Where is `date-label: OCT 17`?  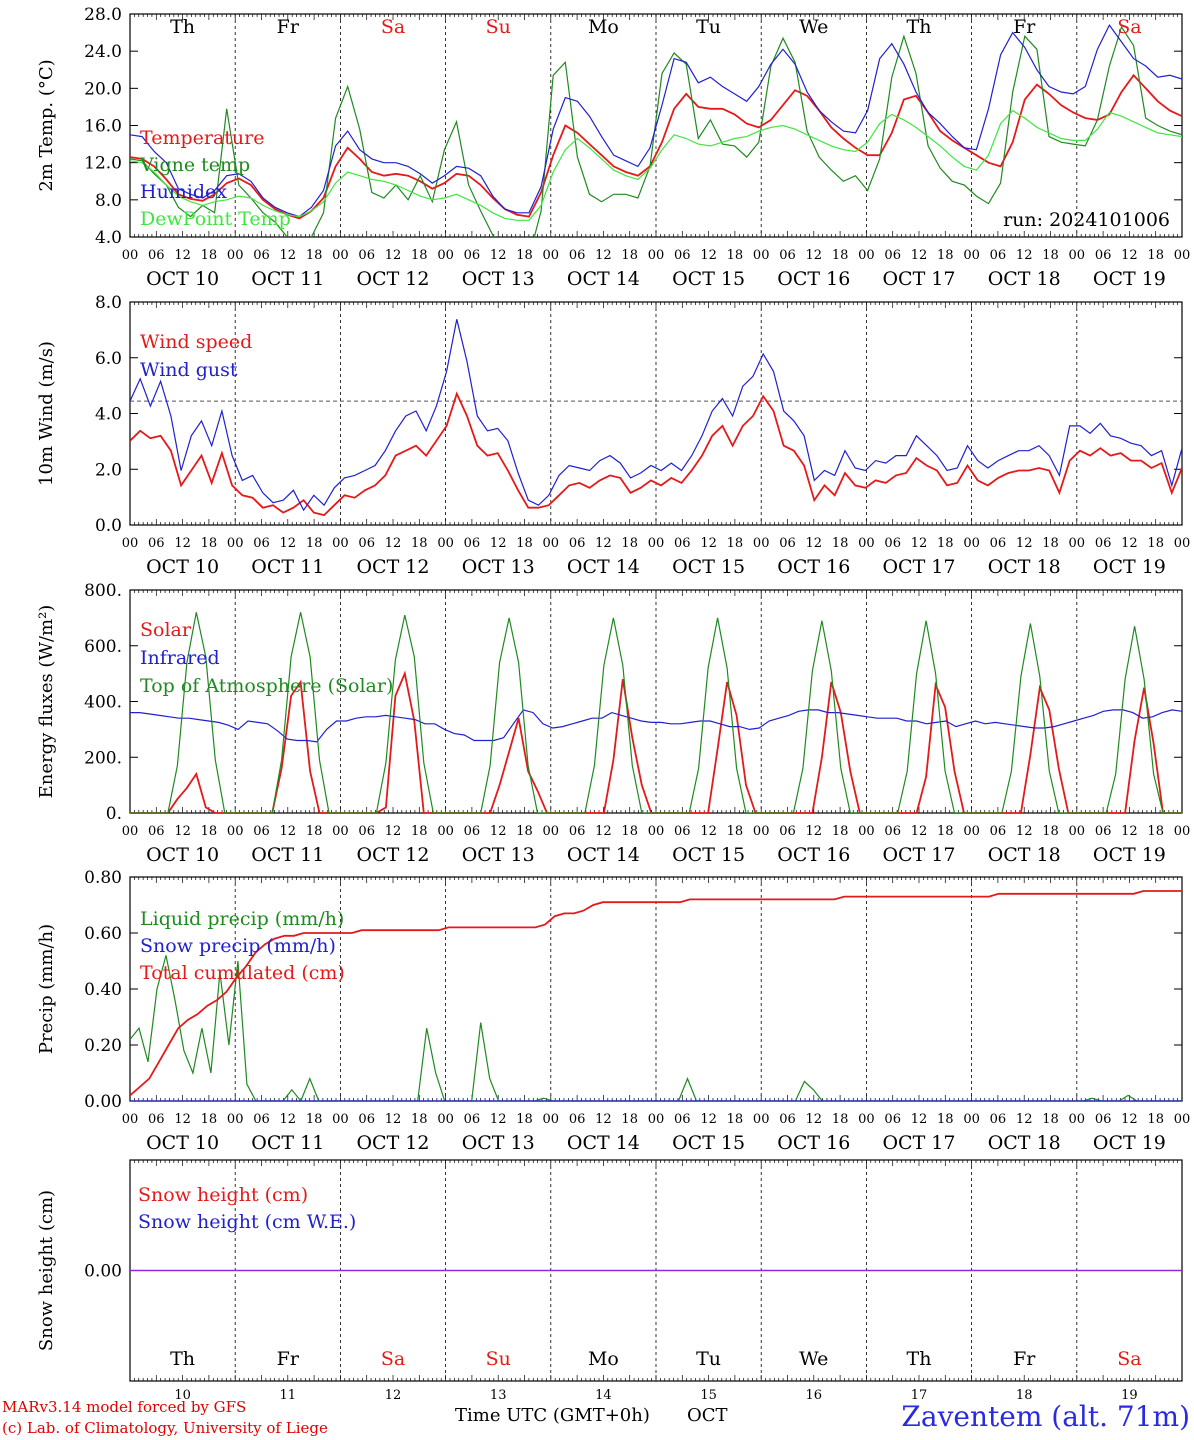
date-label: OCT 17 is located at coordinates (918, 567).